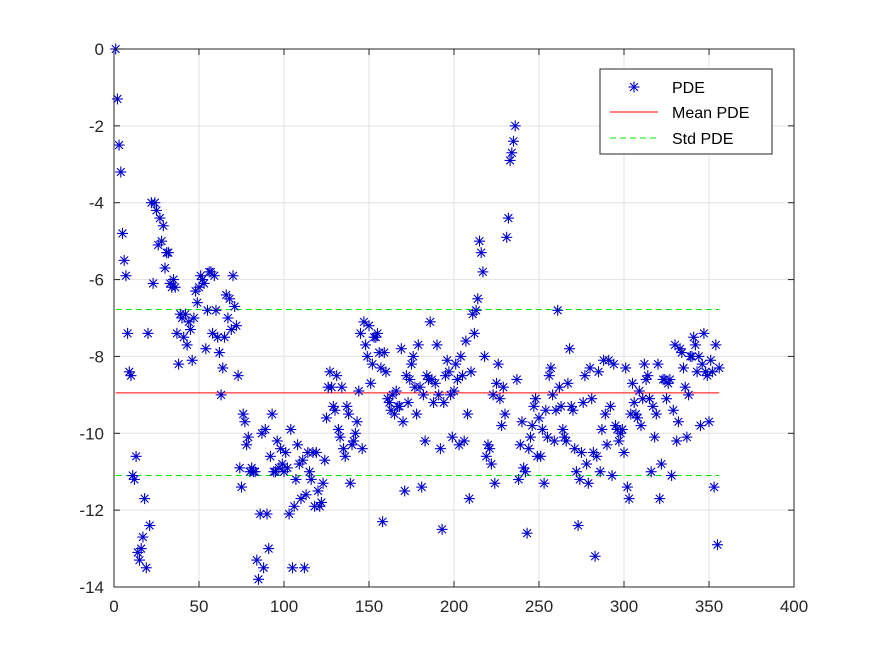 The image size is (875, 656). Describe the element at coordinates (710, 113) in the screenshot. I see `legend-label-mean-pde: Mean PDE` at that location.